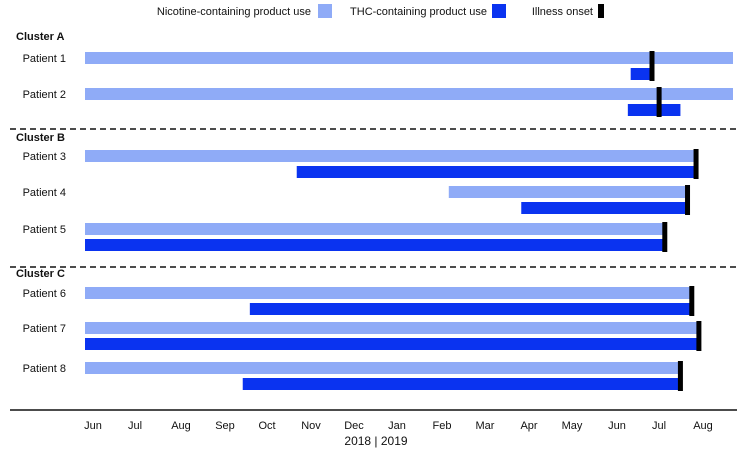 The width and height of the screenshot is (745, 455). Describe the element at coordinates (641, 74) in the screenshot. I see `patient-1-thc-bar` at that location.